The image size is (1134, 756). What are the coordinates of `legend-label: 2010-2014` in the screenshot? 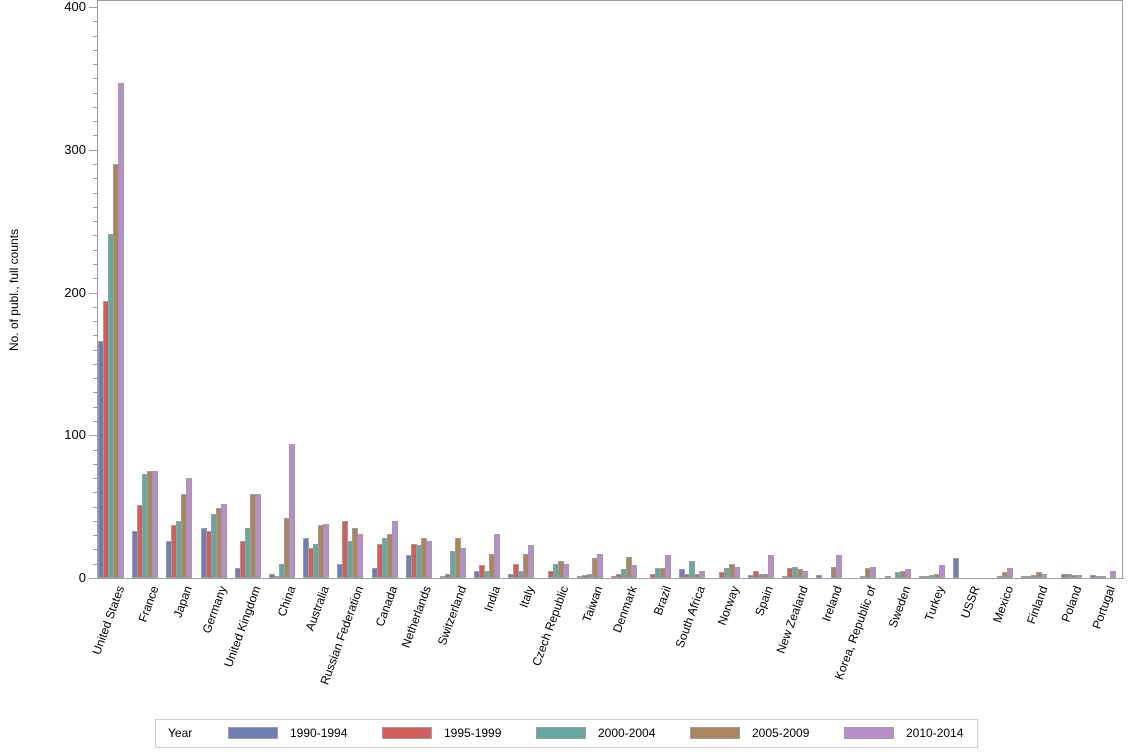 It's located at (935, 733).